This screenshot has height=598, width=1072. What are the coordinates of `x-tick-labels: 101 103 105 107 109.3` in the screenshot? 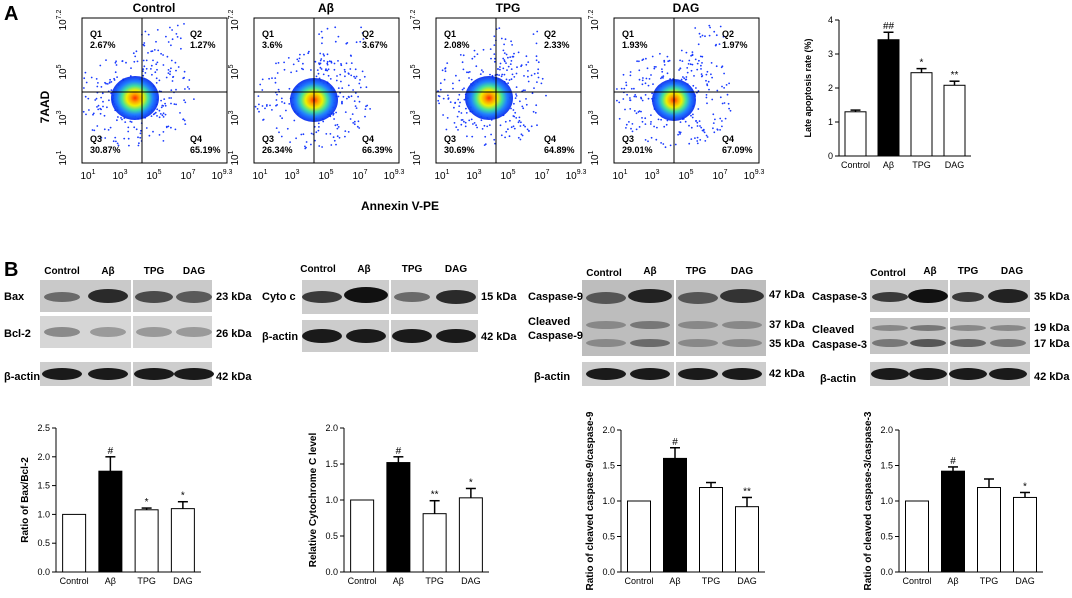 It's located at (510, 175).